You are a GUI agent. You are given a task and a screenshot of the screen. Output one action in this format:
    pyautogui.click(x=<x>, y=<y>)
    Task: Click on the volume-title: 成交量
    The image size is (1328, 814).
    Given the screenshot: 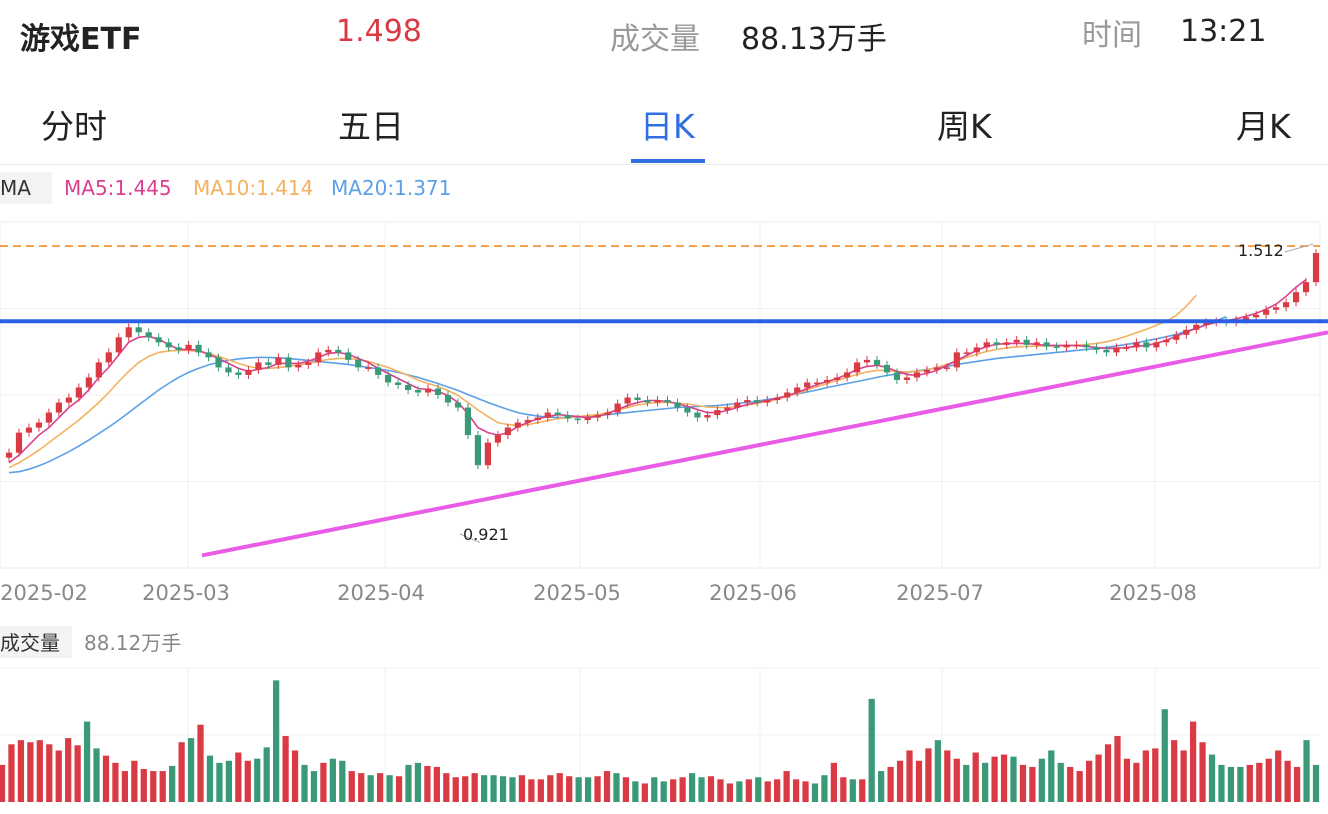 What is the action you would take?
    pyautogui.click(x=30, y=643)
    